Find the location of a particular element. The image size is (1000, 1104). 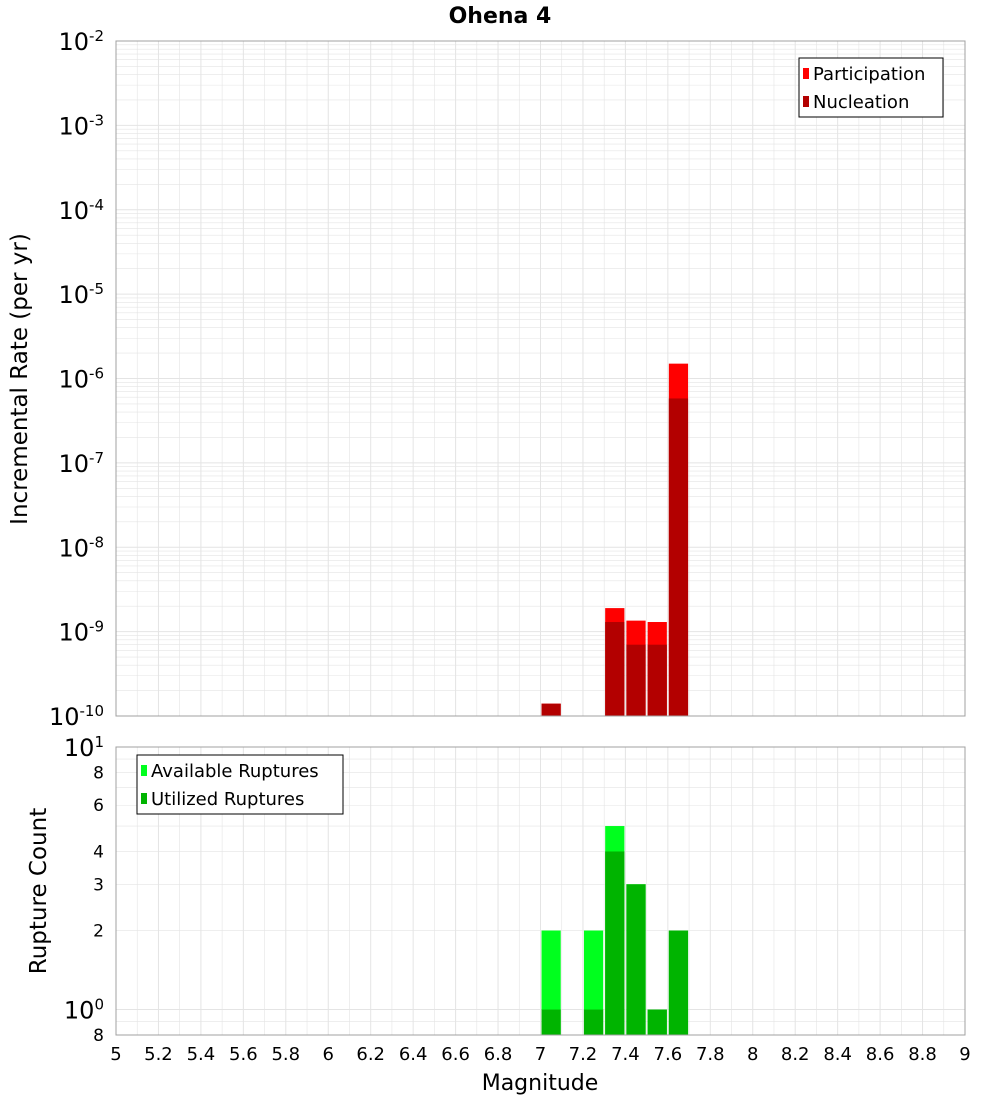

top-legend-box is located at coordinates (871, 87).